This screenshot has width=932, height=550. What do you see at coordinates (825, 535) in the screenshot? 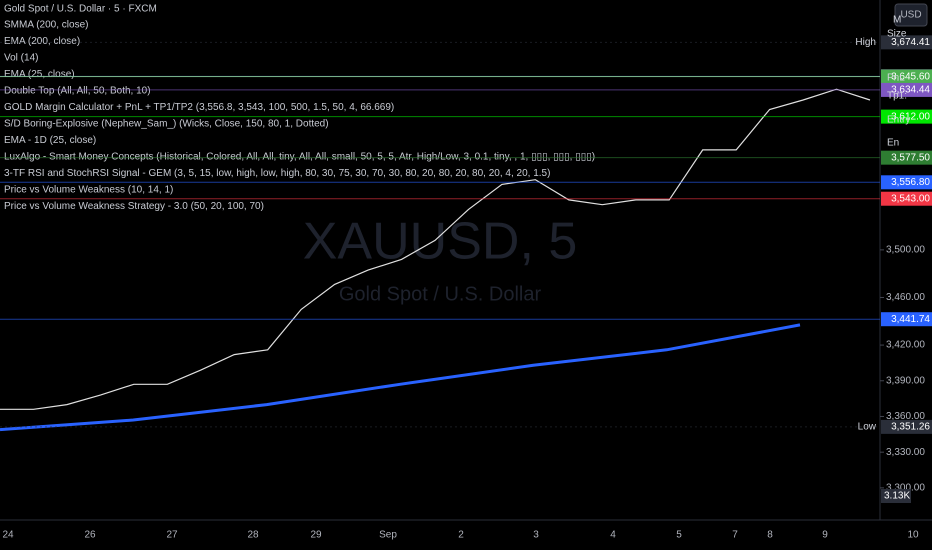
I see `time-label: 9` at bounding box center [825, 535].